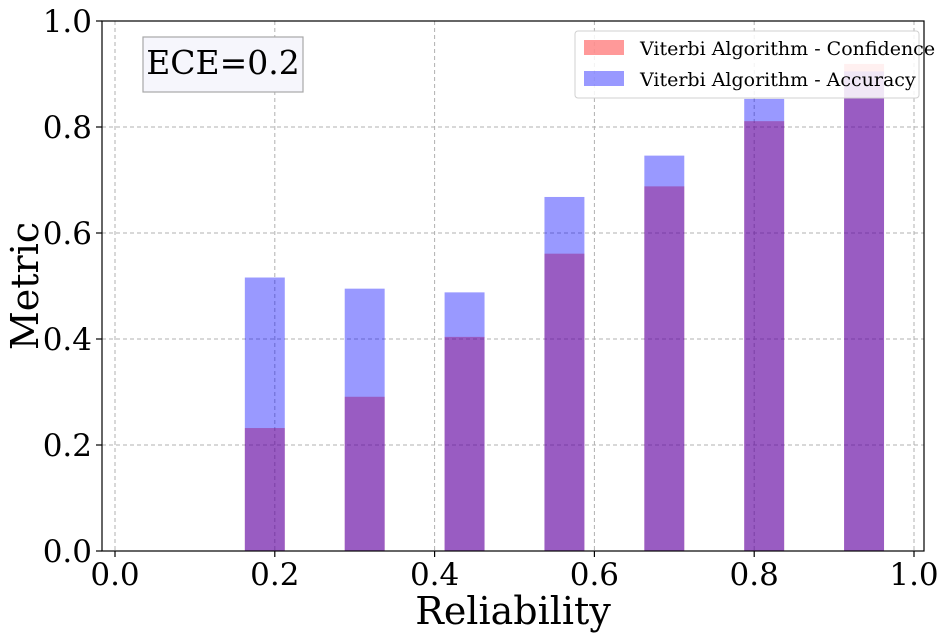 The image size is (944, 641). I want to click on x-tick-label: 0.2, so click(274, 575).